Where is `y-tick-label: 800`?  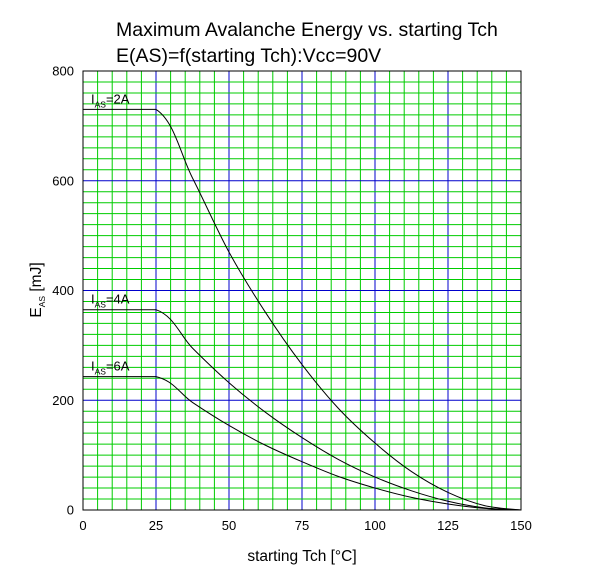
y-tick-label: 800 is located at coordinates (63, 71).